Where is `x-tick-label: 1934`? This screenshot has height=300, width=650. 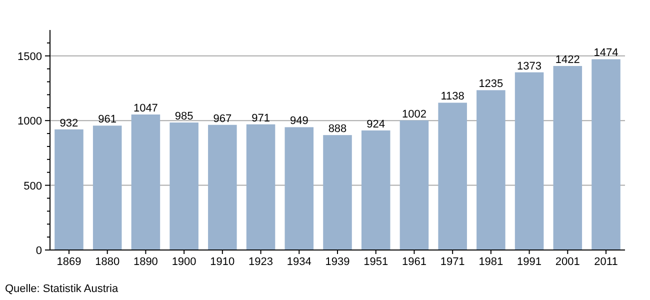
x-tick-label: 1934 is located at coordinates (299, 262).